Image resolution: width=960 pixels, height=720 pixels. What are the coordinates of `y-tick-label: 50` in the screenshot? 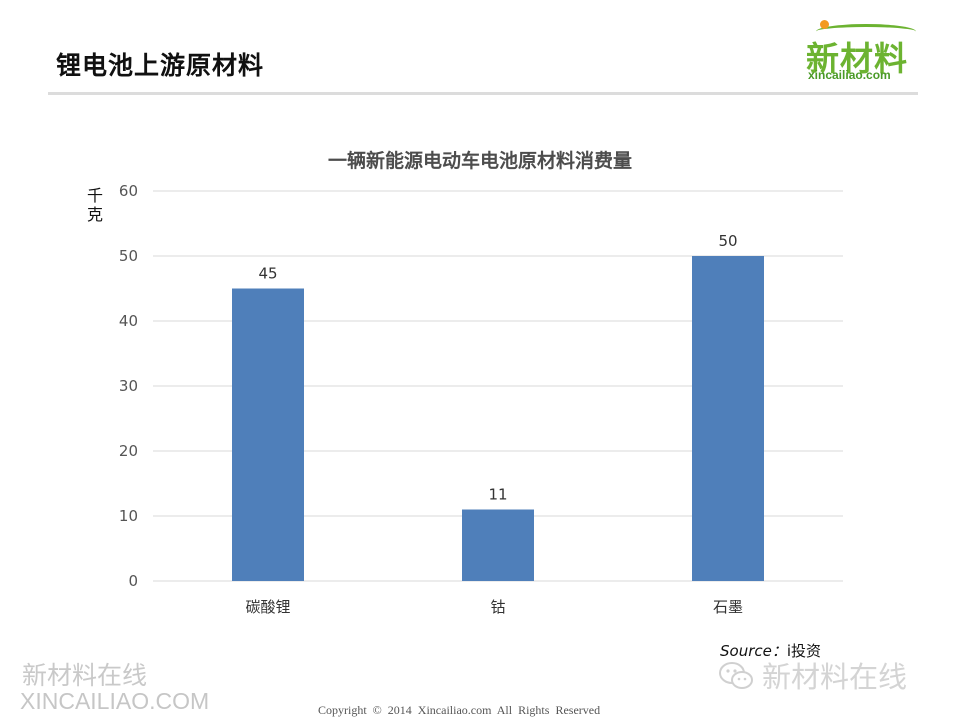 It's located at (128, 256).